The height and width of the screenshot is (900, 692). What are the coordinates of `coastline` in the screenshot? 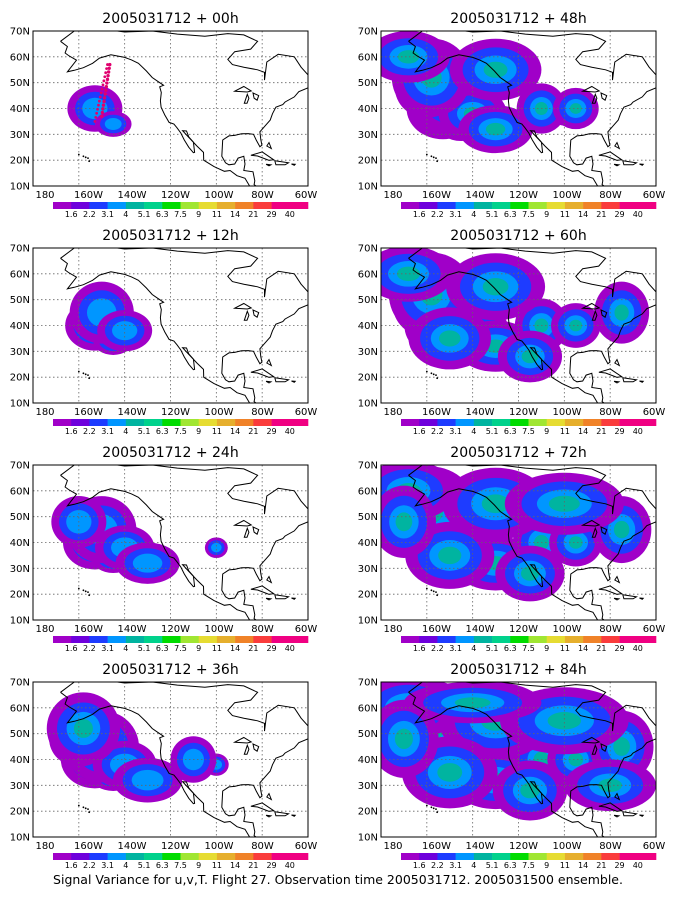 It's located at (184, 325).